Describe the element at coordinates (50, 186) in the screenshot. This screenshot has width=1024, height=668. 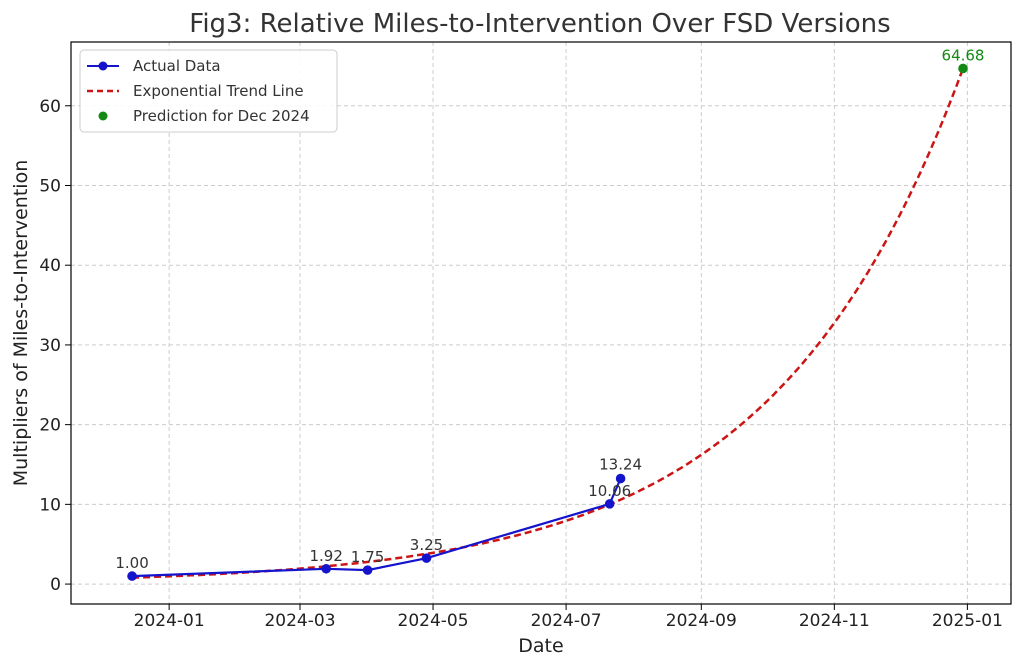
I see `y-tick-label-5: 50` at that location.